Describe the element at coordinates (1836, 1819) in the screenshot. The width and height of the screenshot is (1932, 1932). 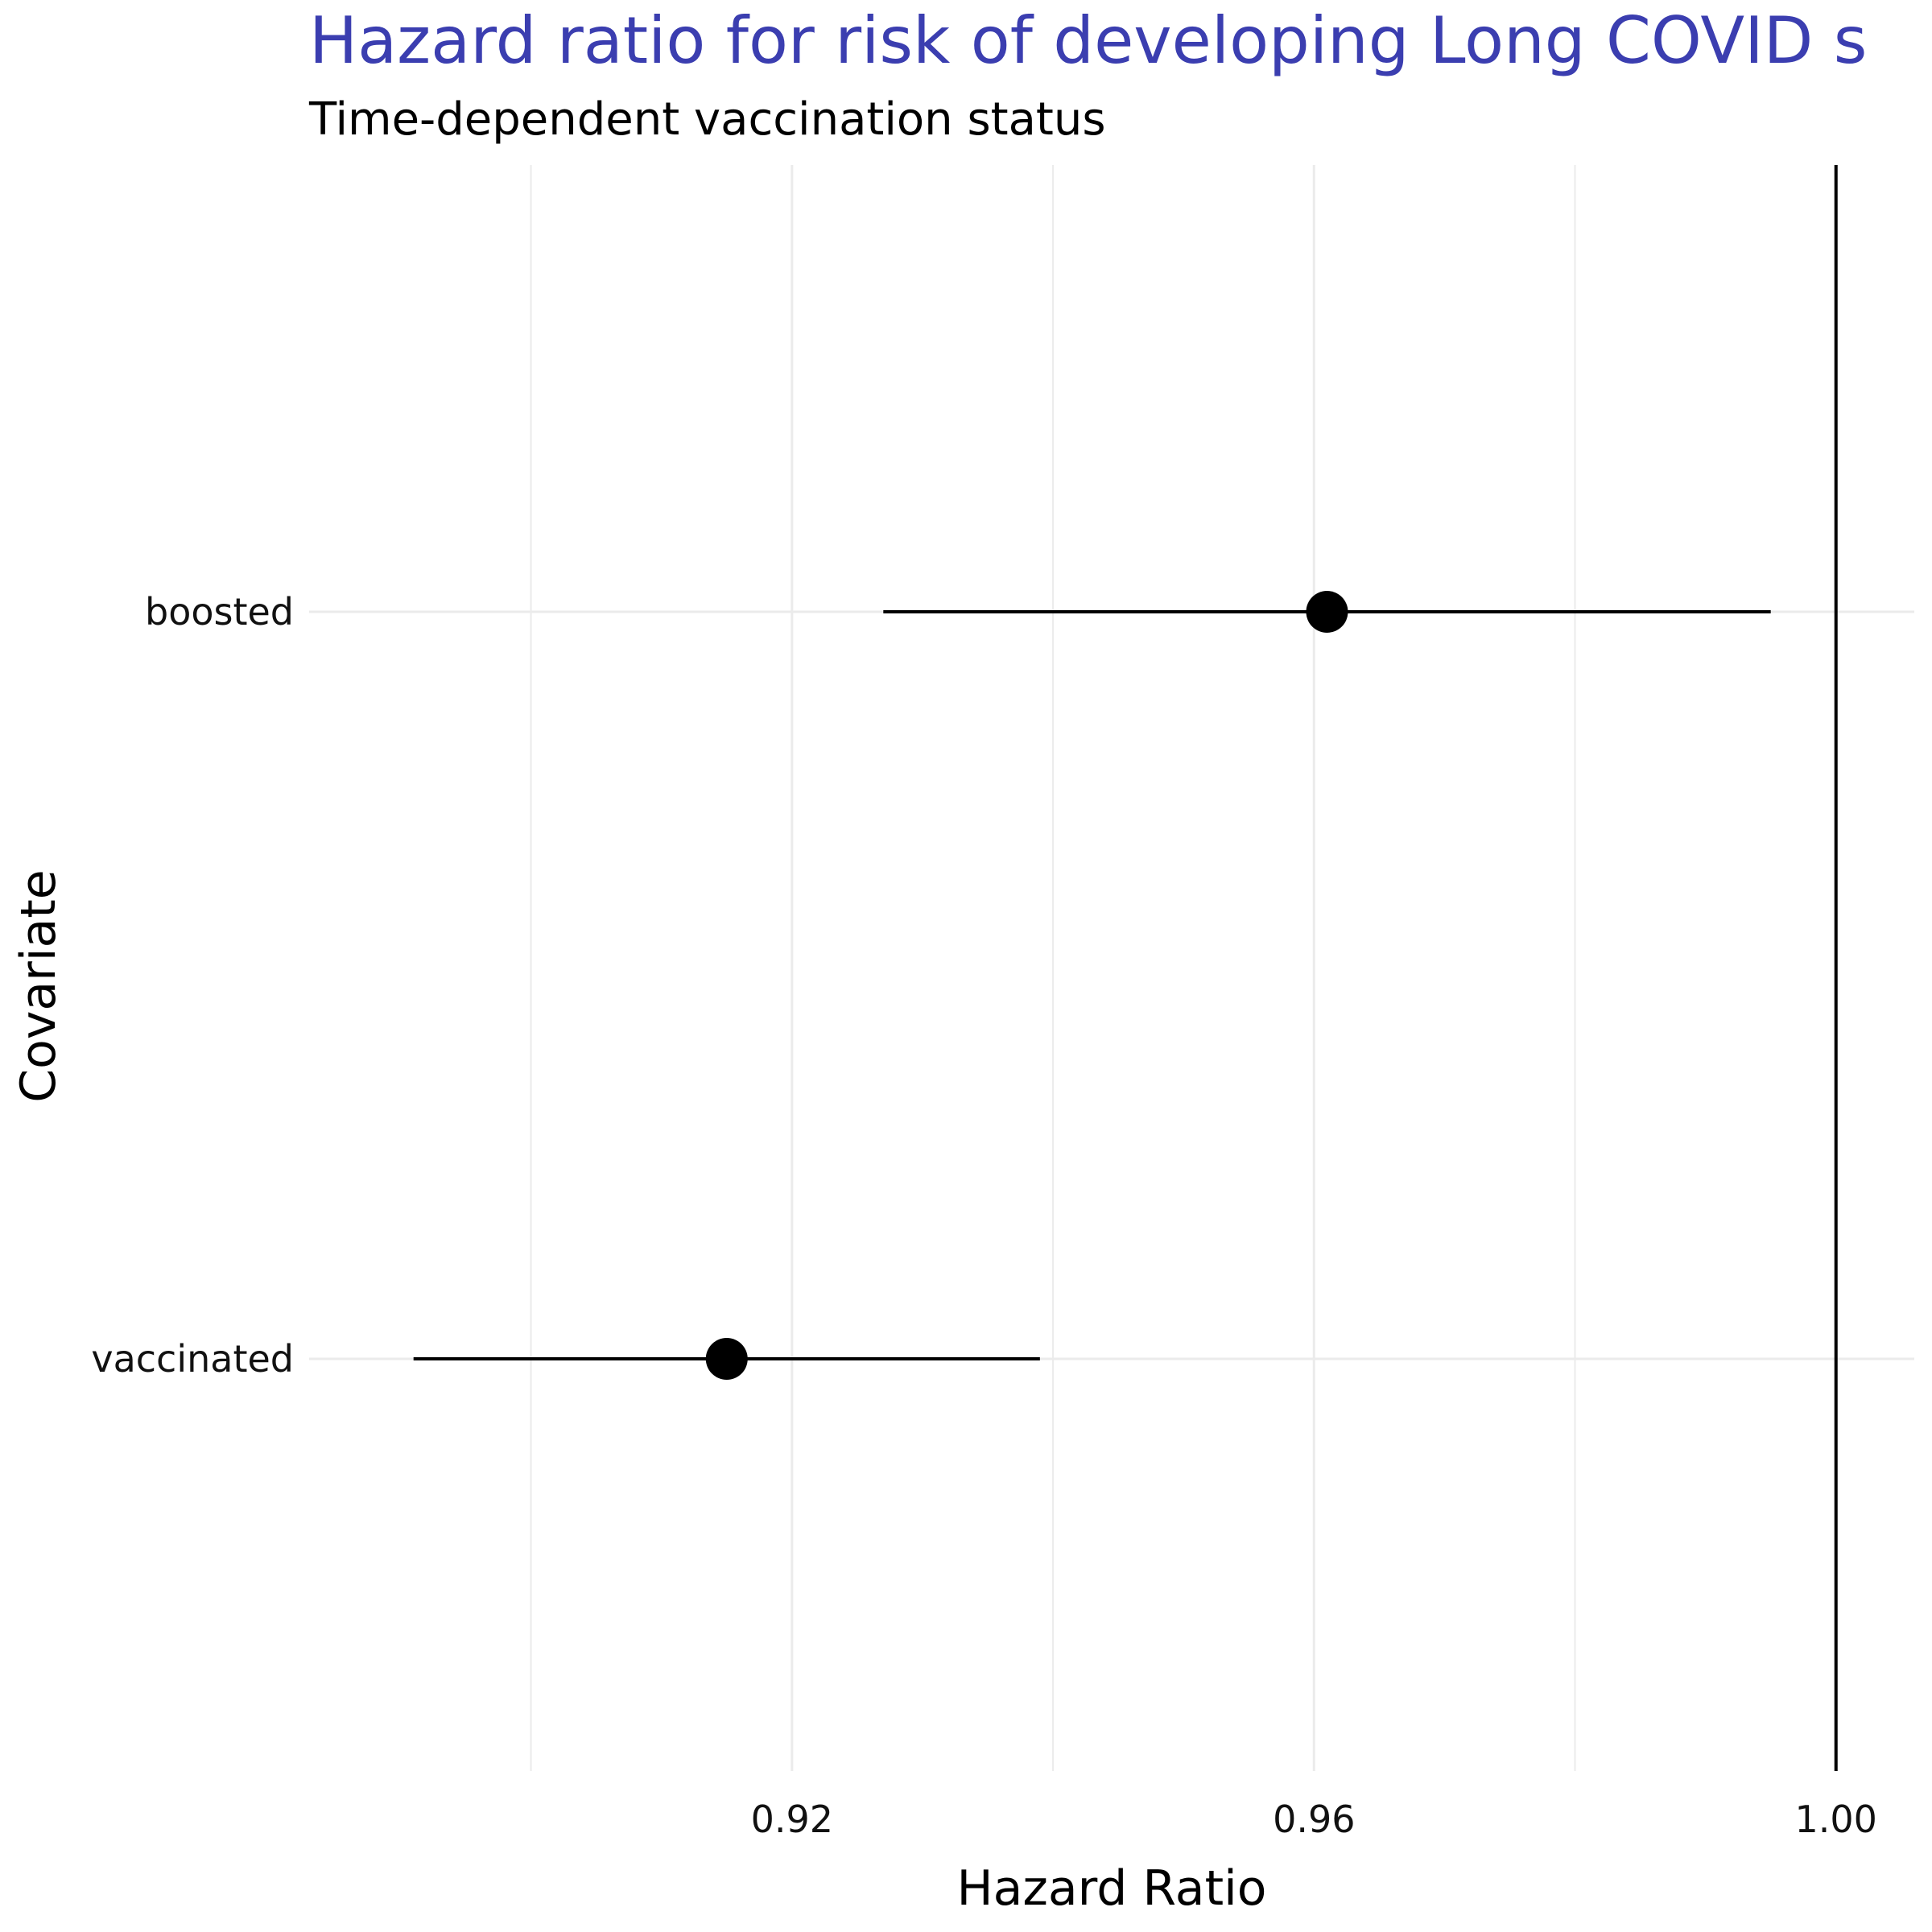
I see `x-tick-label: 1.00` at that location.